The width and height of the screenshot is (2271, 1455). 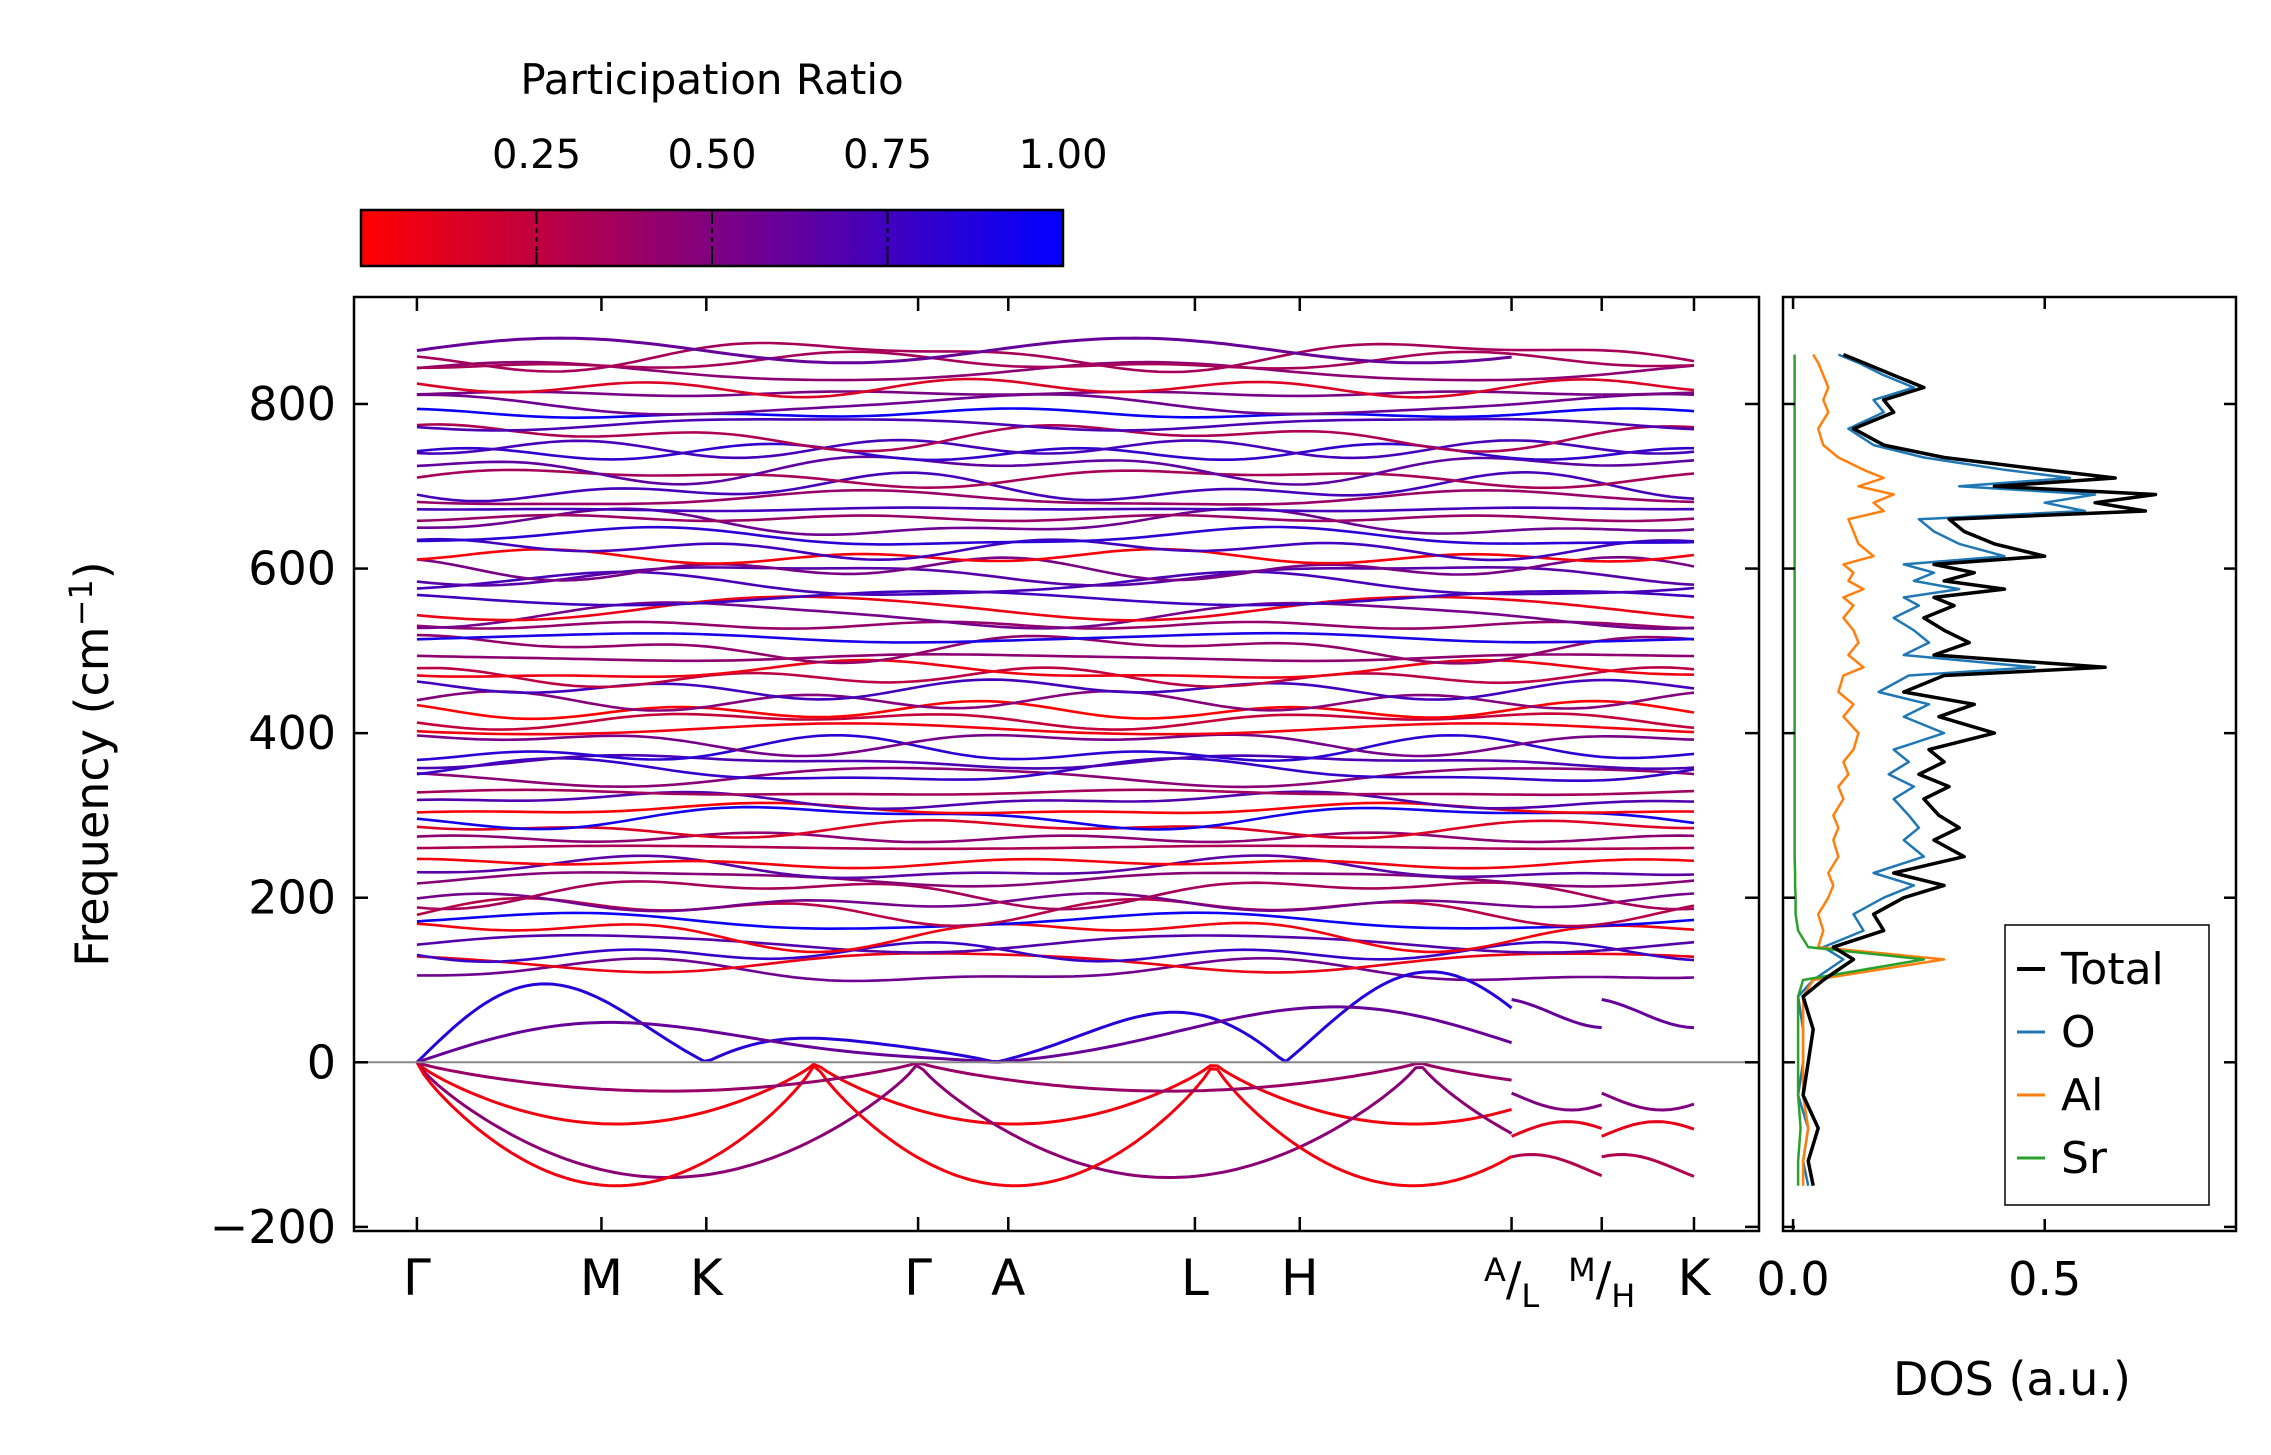 What do you see at coordinates (1975, 769) in the screenshot?
I see `dos-lines` at bounding box center [1975, 769].